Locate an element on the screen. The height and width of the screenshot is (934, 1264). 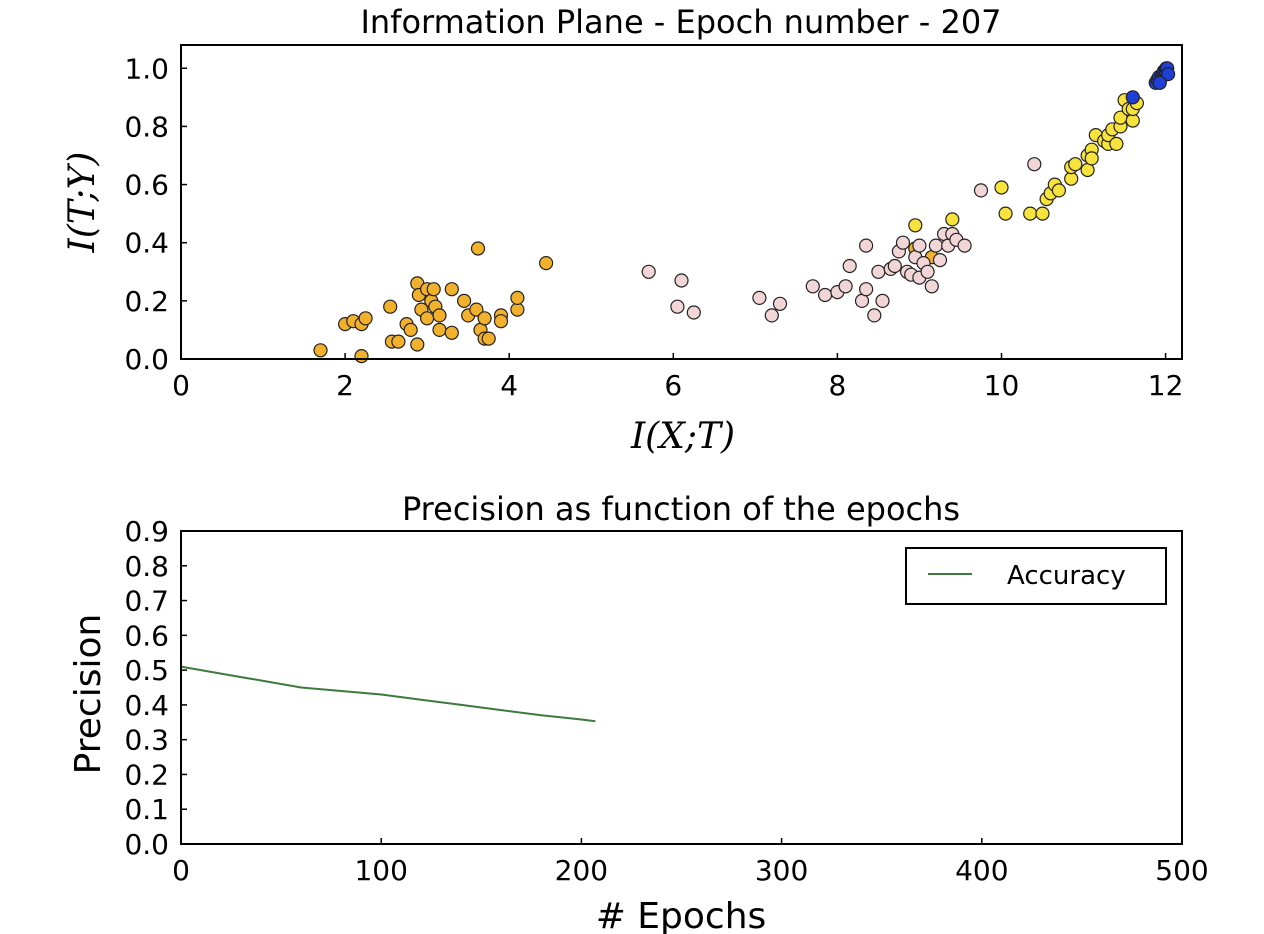
accuracy-line is located at coordinates (388, 694).